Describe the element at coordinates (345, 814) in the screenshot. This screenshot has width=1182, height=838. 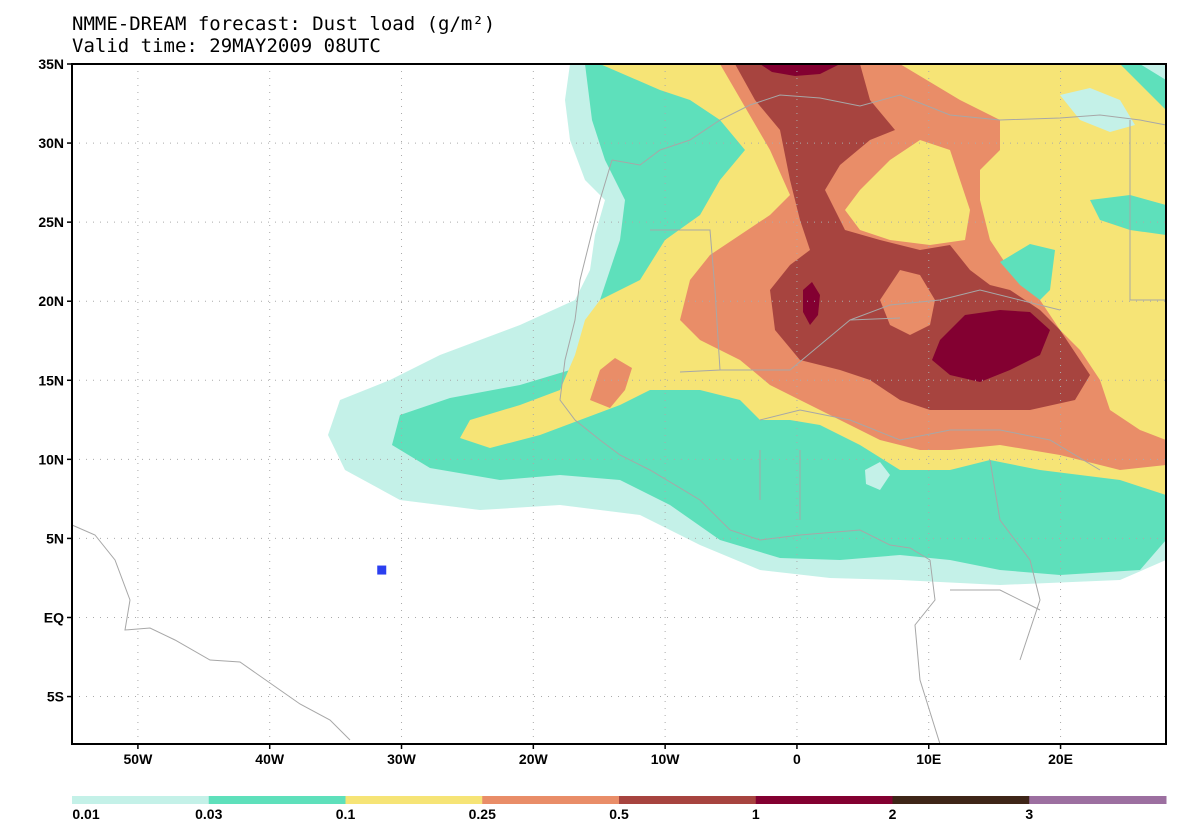
I see `colorbar-label: 0.1` at that location.